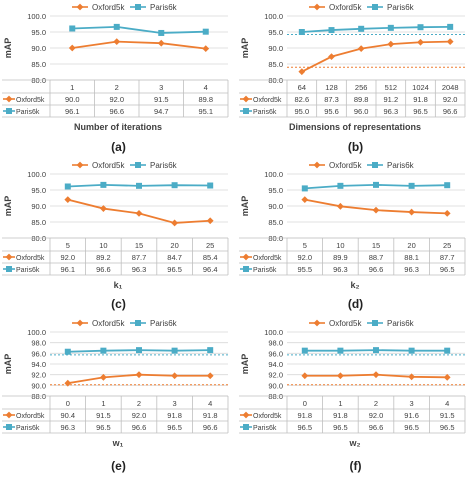  What do you see at coordinates (174, 245) in the screenshot?
I see `x-tick-label: 20` at bounding box center [174, 245].